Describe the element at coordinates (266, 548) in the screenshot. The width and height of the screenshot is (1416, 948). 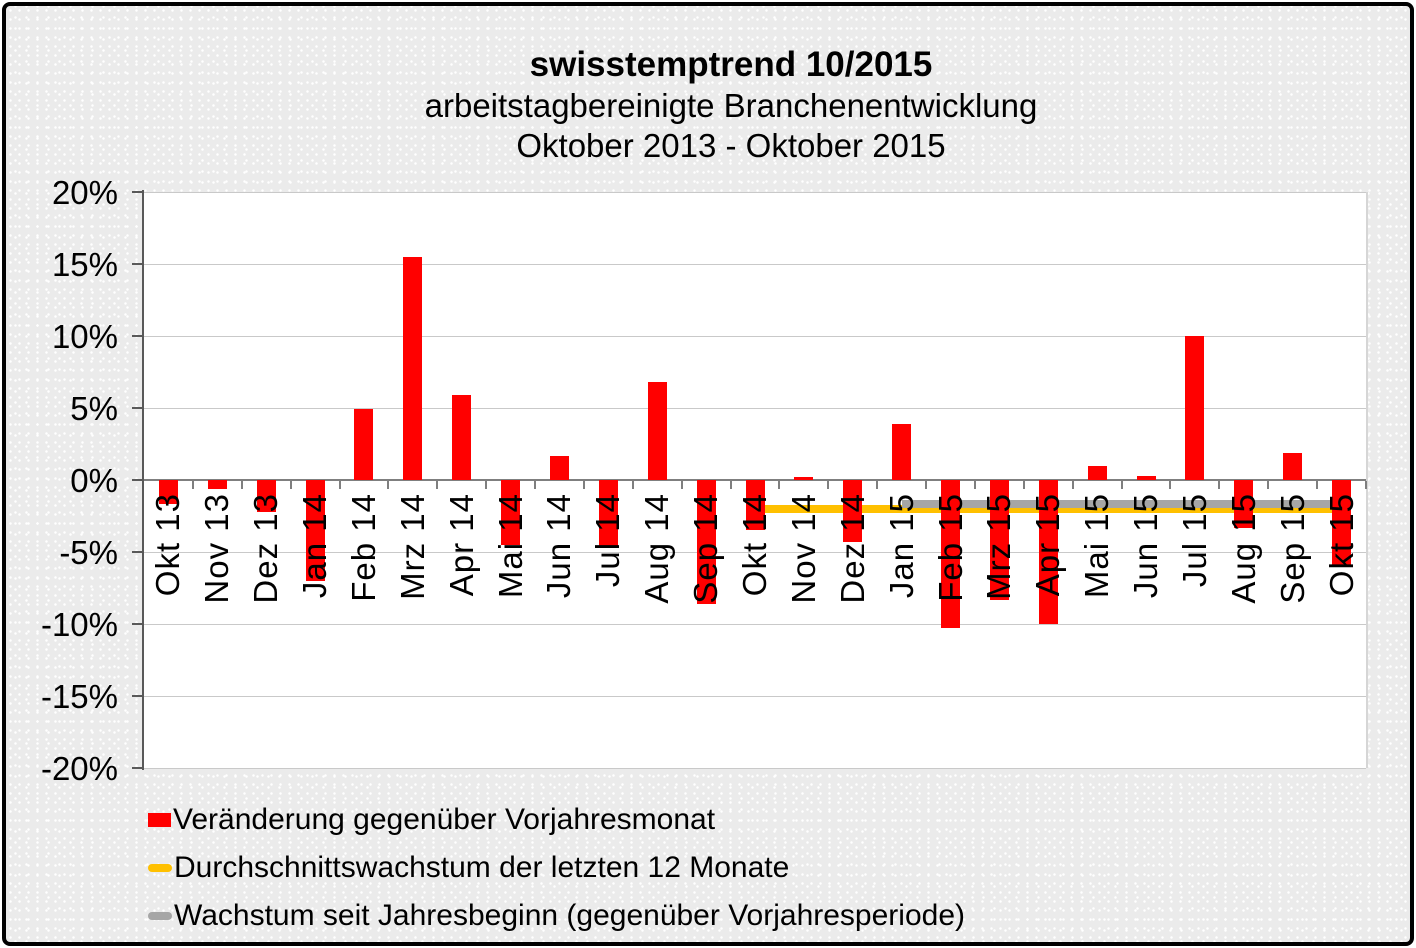
I see `x-axis-label: Dez 13` at that location.